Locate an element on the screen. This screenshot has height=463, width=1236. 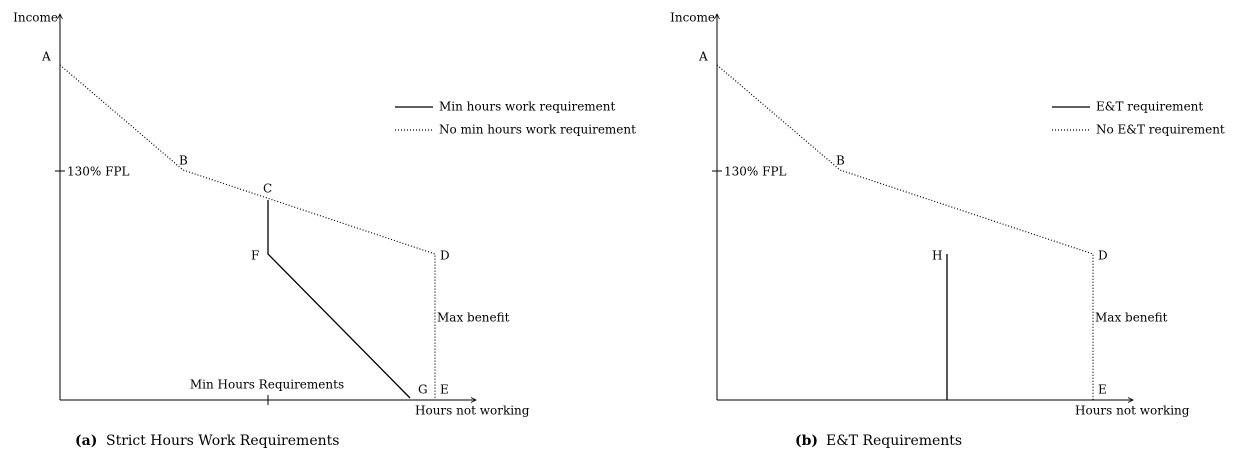
point-label: G is located at coordinates (423, 390).